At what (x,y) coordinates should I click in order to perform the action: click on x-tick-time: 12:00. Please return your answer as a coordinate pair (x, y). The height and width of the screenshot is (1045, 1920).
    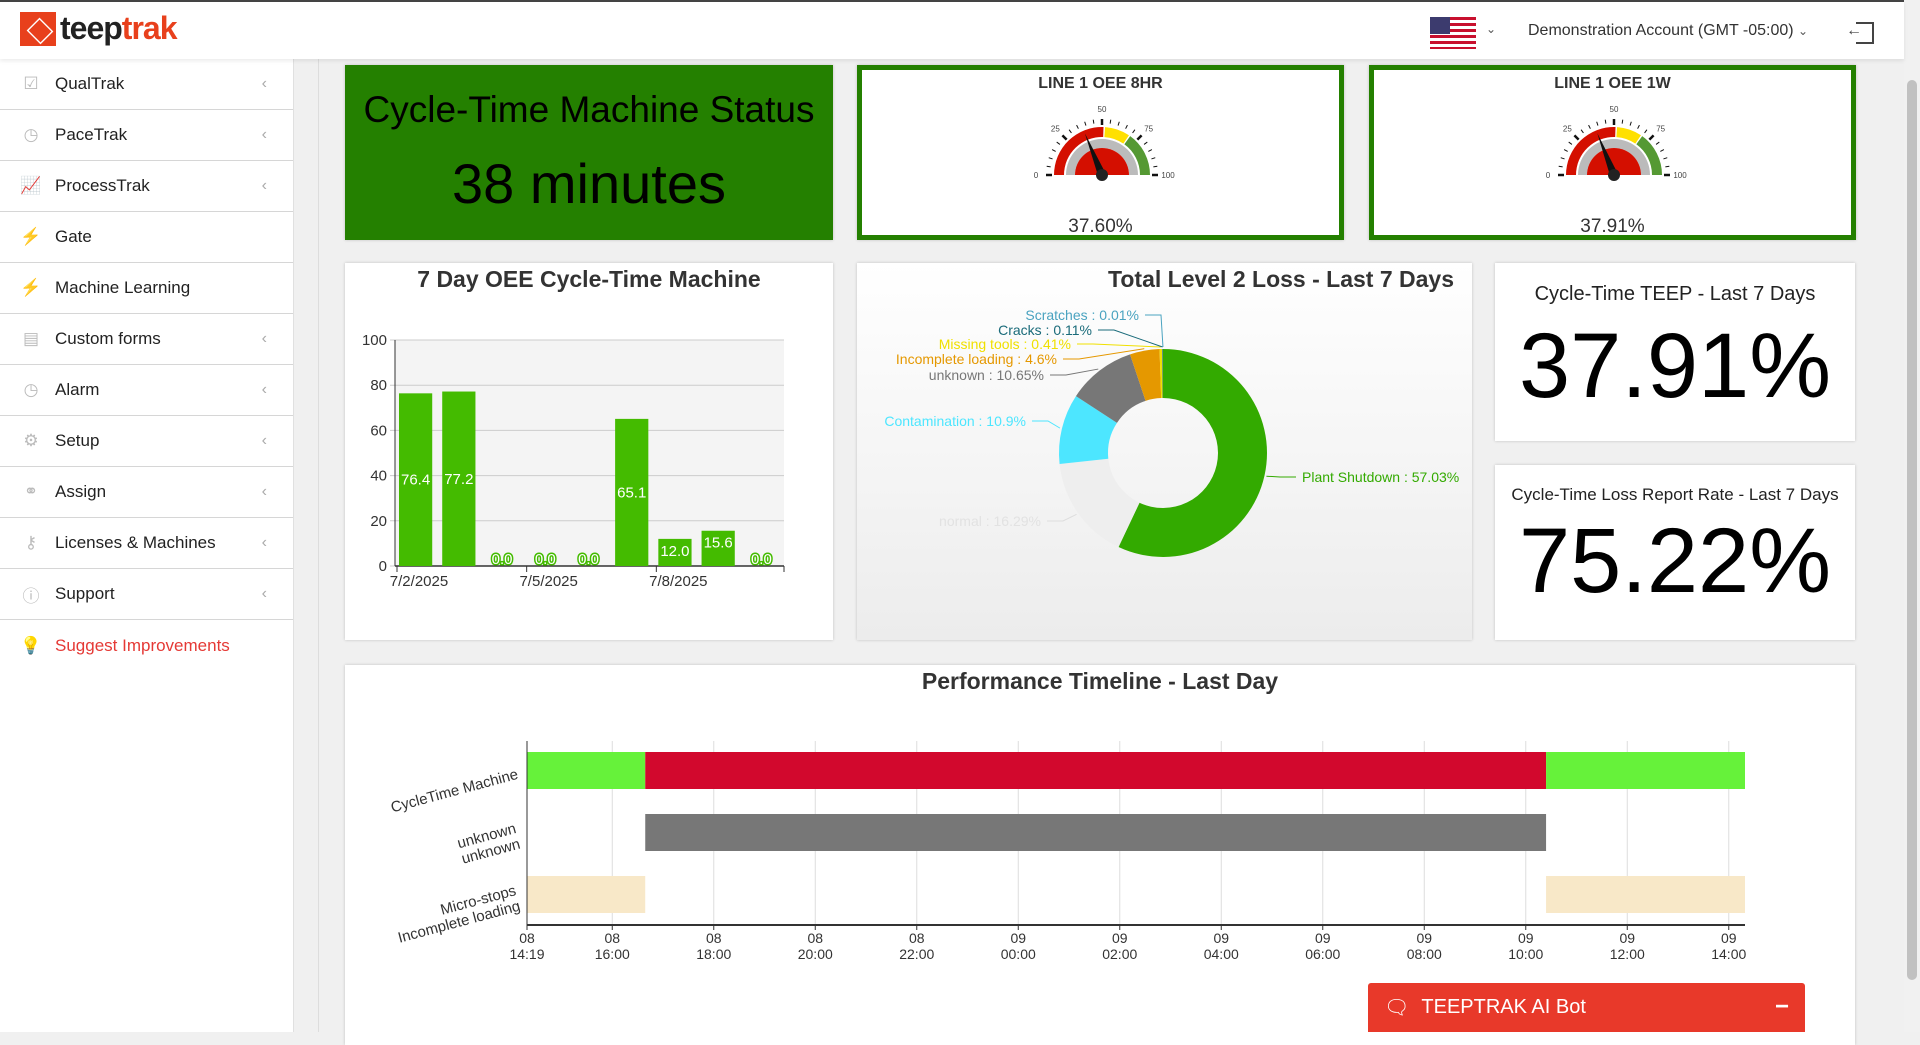
    Looking at the image, I should click on (1627, 954).